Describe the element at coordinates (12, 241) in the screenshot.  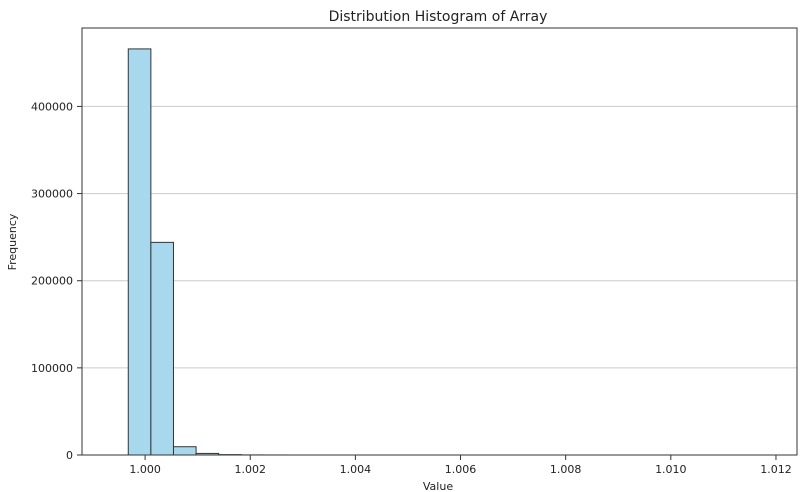
I see `y-axis-label: Frequency` at that location.